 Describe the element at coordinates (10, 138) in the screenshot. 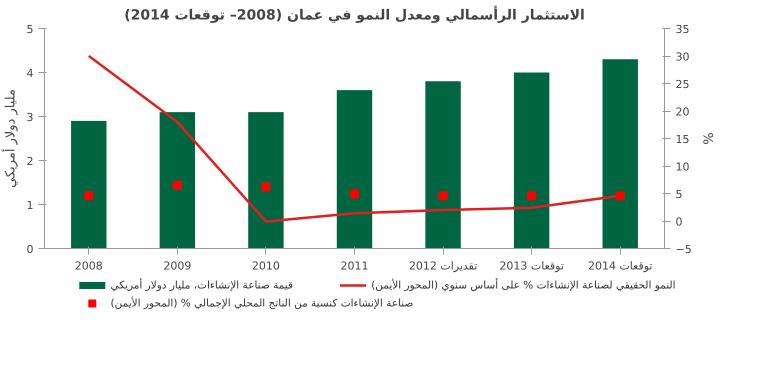

I see `y-axis-title: مليار دولار أمريكي` at that location.